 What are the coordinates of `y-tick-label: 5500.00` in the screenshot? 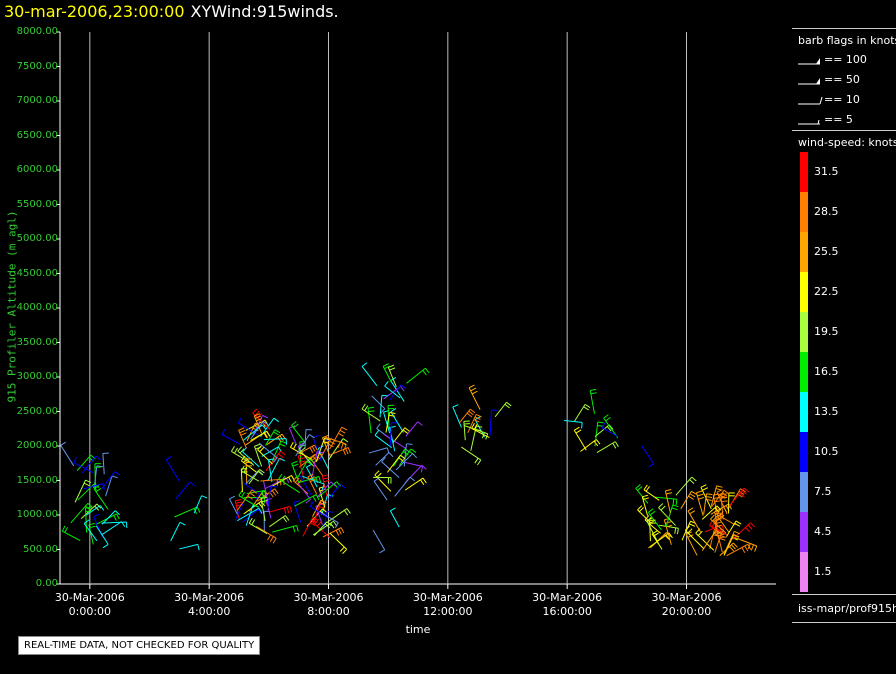 It's located at (37, 204).